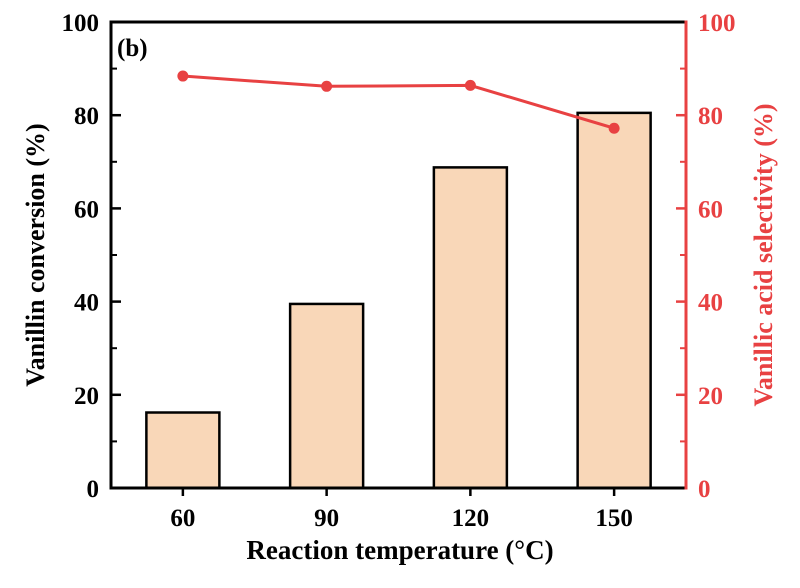 The image size is (800, 588). I want to click on x-tick-label: 120, so click(471, 518).